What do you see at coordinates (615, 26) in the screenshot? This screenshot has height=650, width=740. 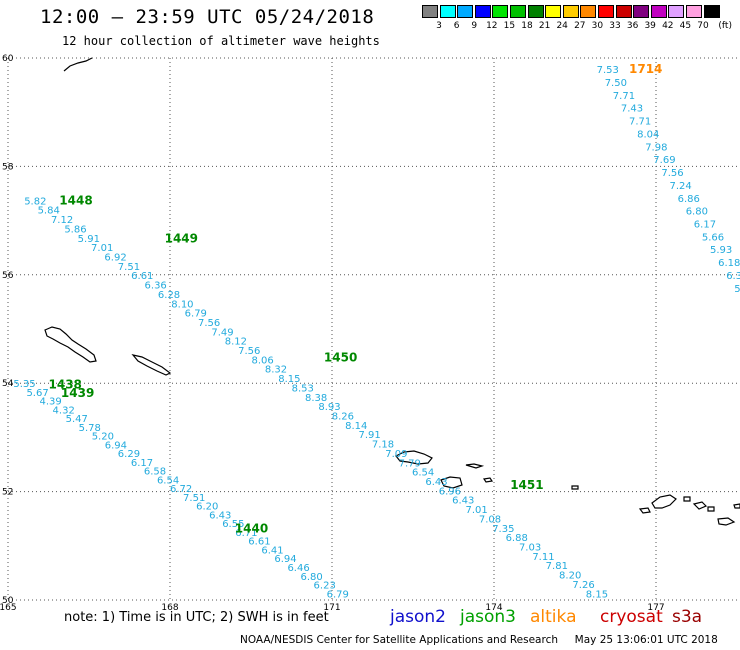 I see `legend-label: 33` at bounding box center [615, 26].